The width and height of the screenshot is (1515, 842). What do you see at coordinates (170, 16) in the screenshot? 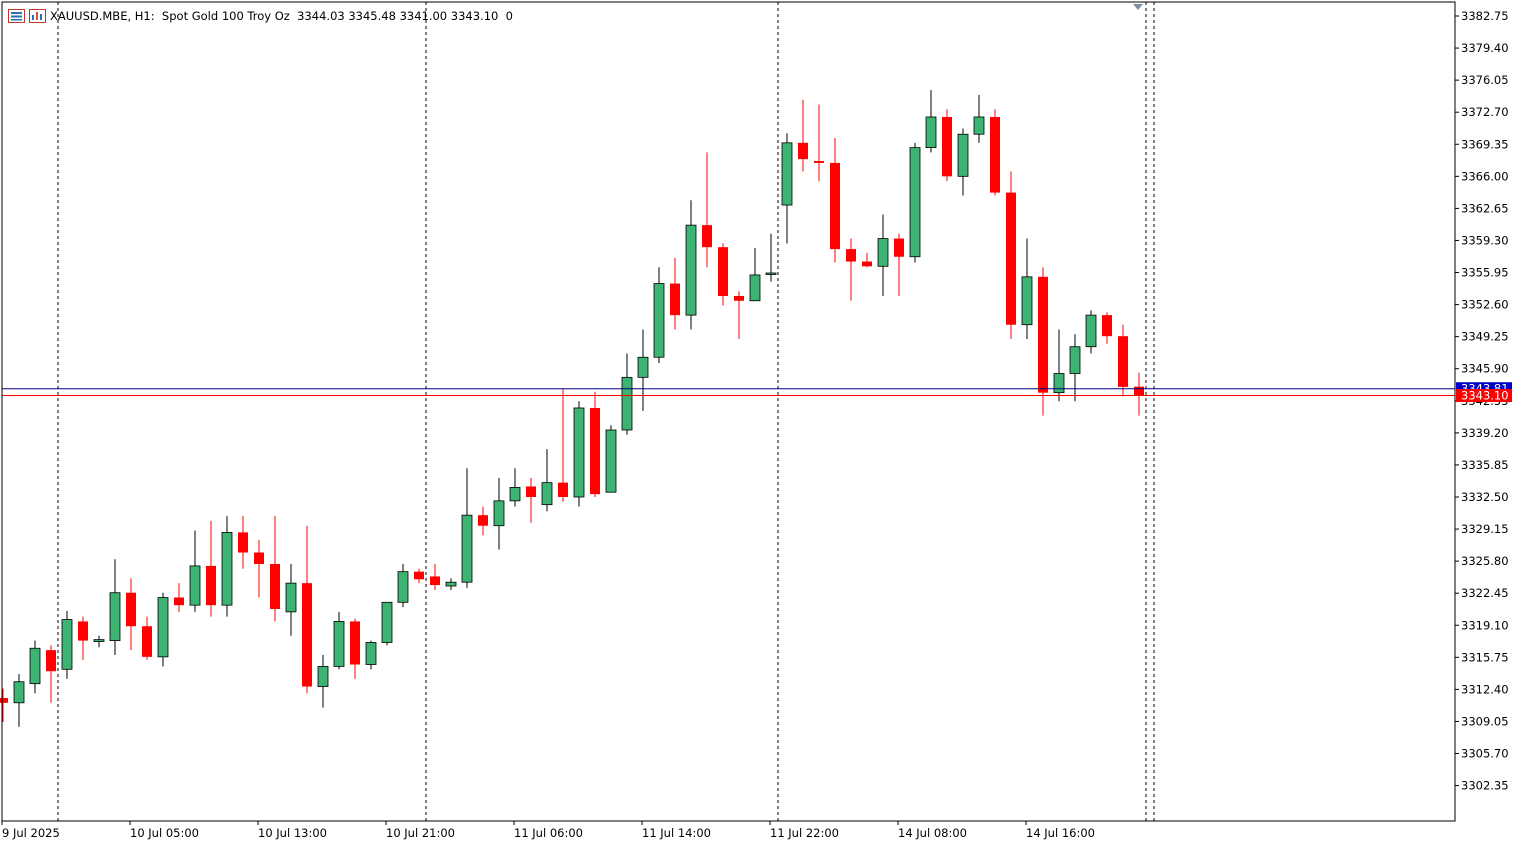
I see `symbol-description: XAUUSD.MBE, H1: Spot Gold 100 Troy Oz` at bounding box center [170, 16].